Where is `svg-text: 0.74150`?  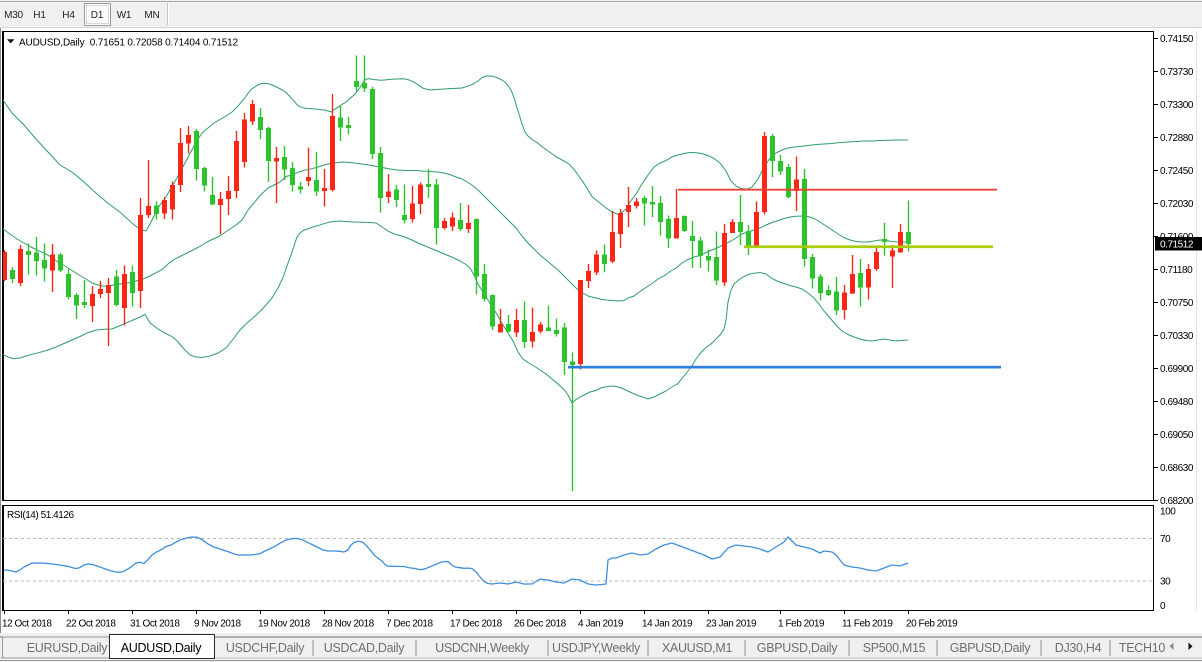 svg-text: 0.74150 is located at coordinates (1177, 39).